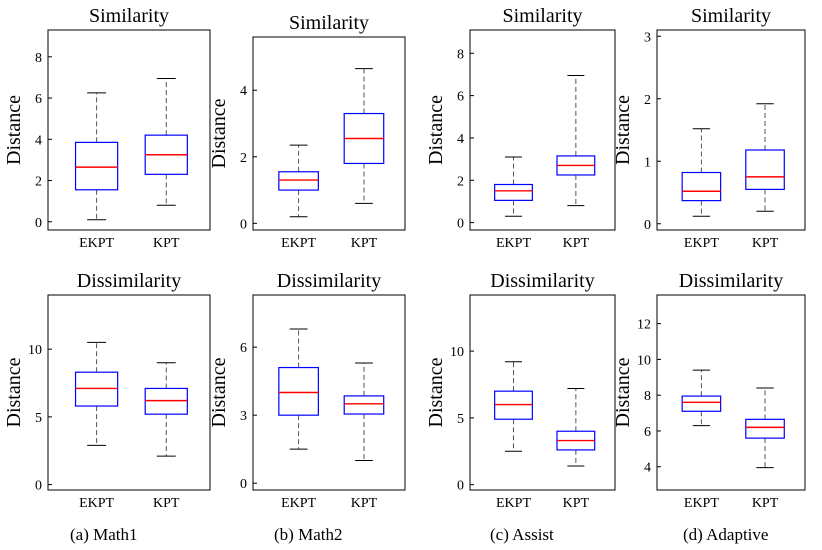 The width and height of the screenshot is (822, 550). Describe the element at coordinates (644, 325) in the screenshot. I see `y-tick-label: 12` at that location.